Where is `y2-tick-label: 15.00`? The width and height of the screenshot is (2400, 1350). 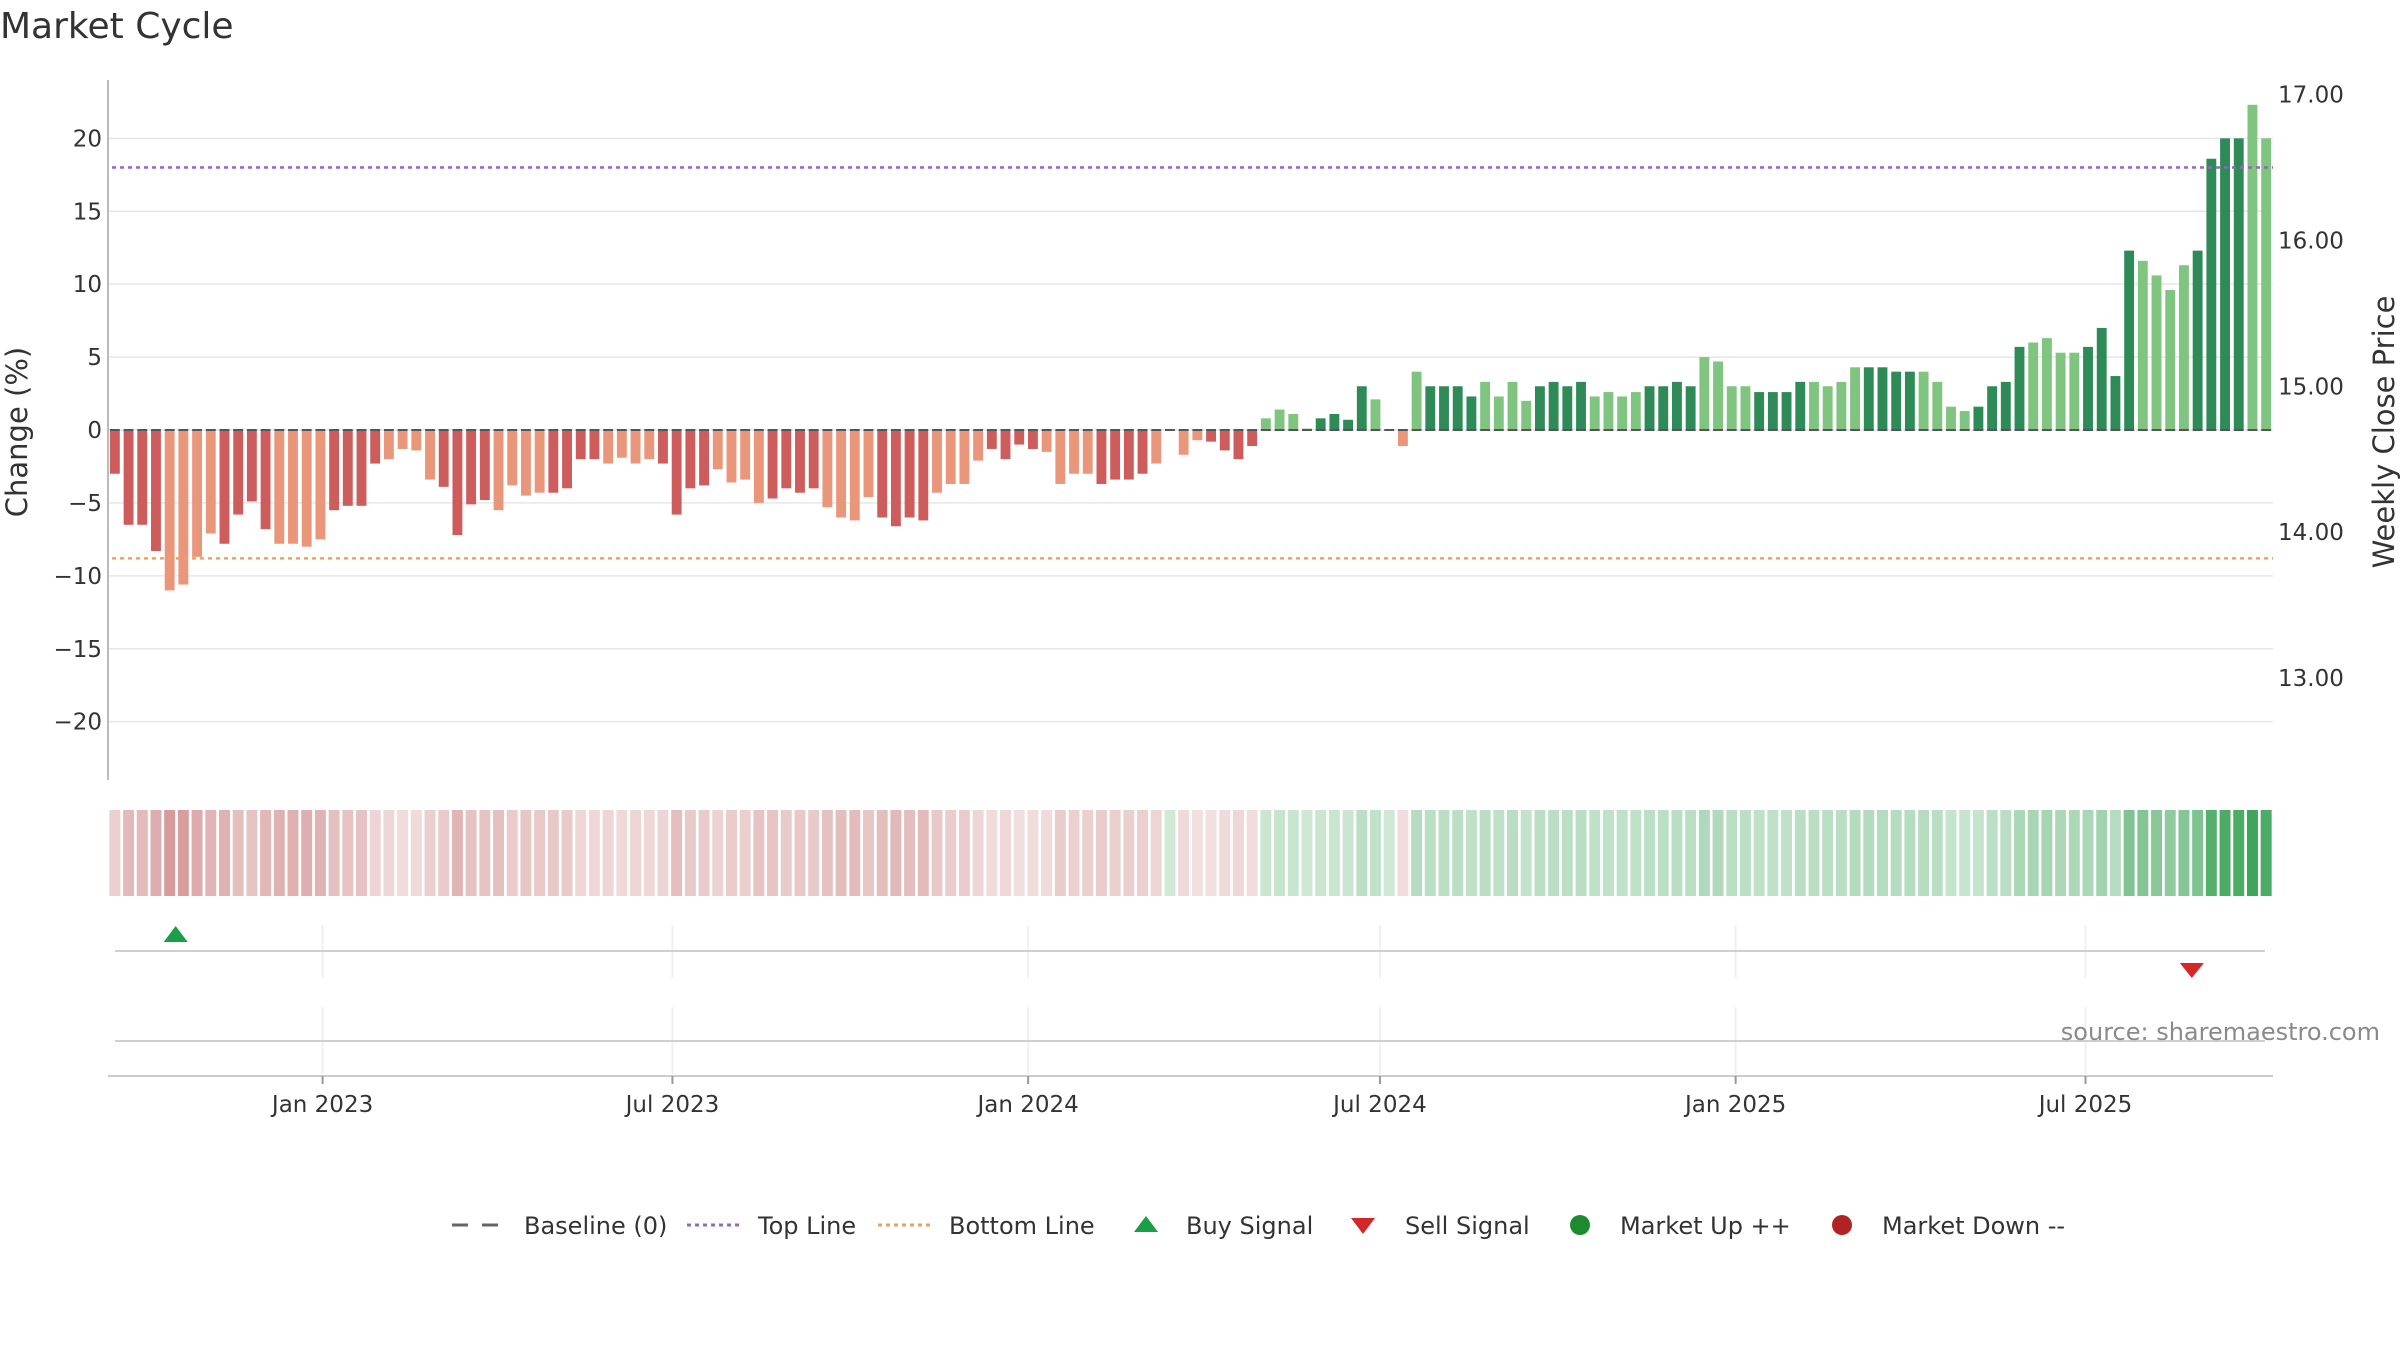
y2-tick-label: 15.00 is located at coordinates (2311, 387).